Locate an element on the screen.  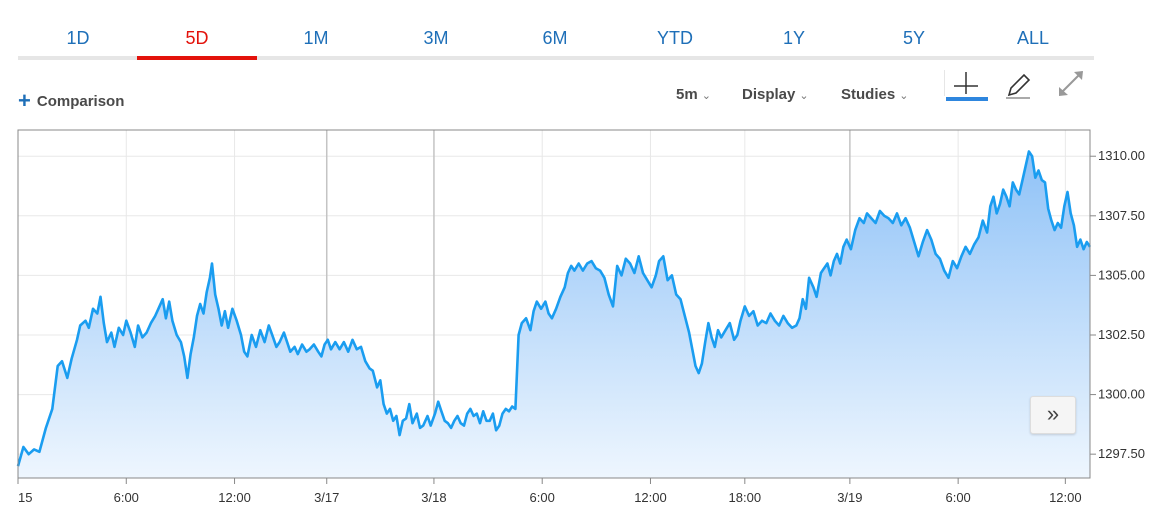
fullscreen-tool is located at coordinates (1074, 87).